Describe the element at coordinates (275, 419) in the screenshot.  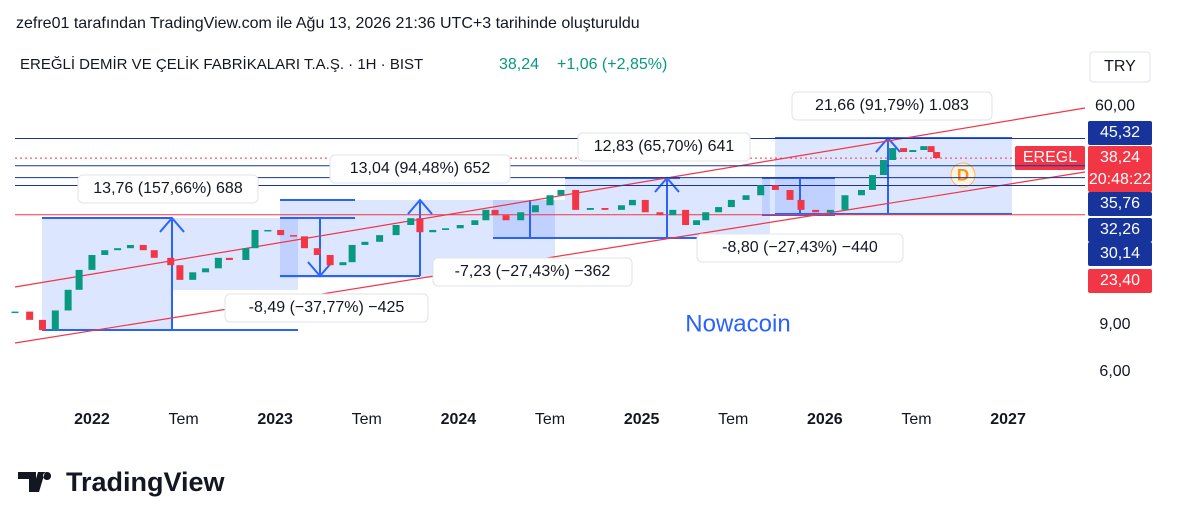
I see `x-tick-label: 2023` at that location.